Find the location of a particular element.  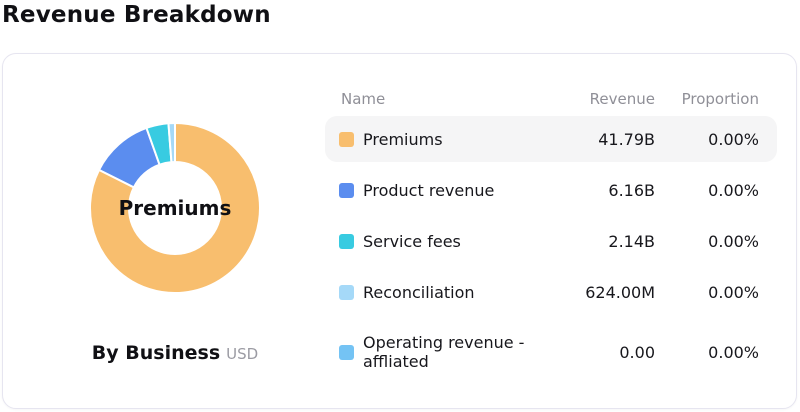

page-title: Revenue Breakdown is located at coordinates (136, 15).